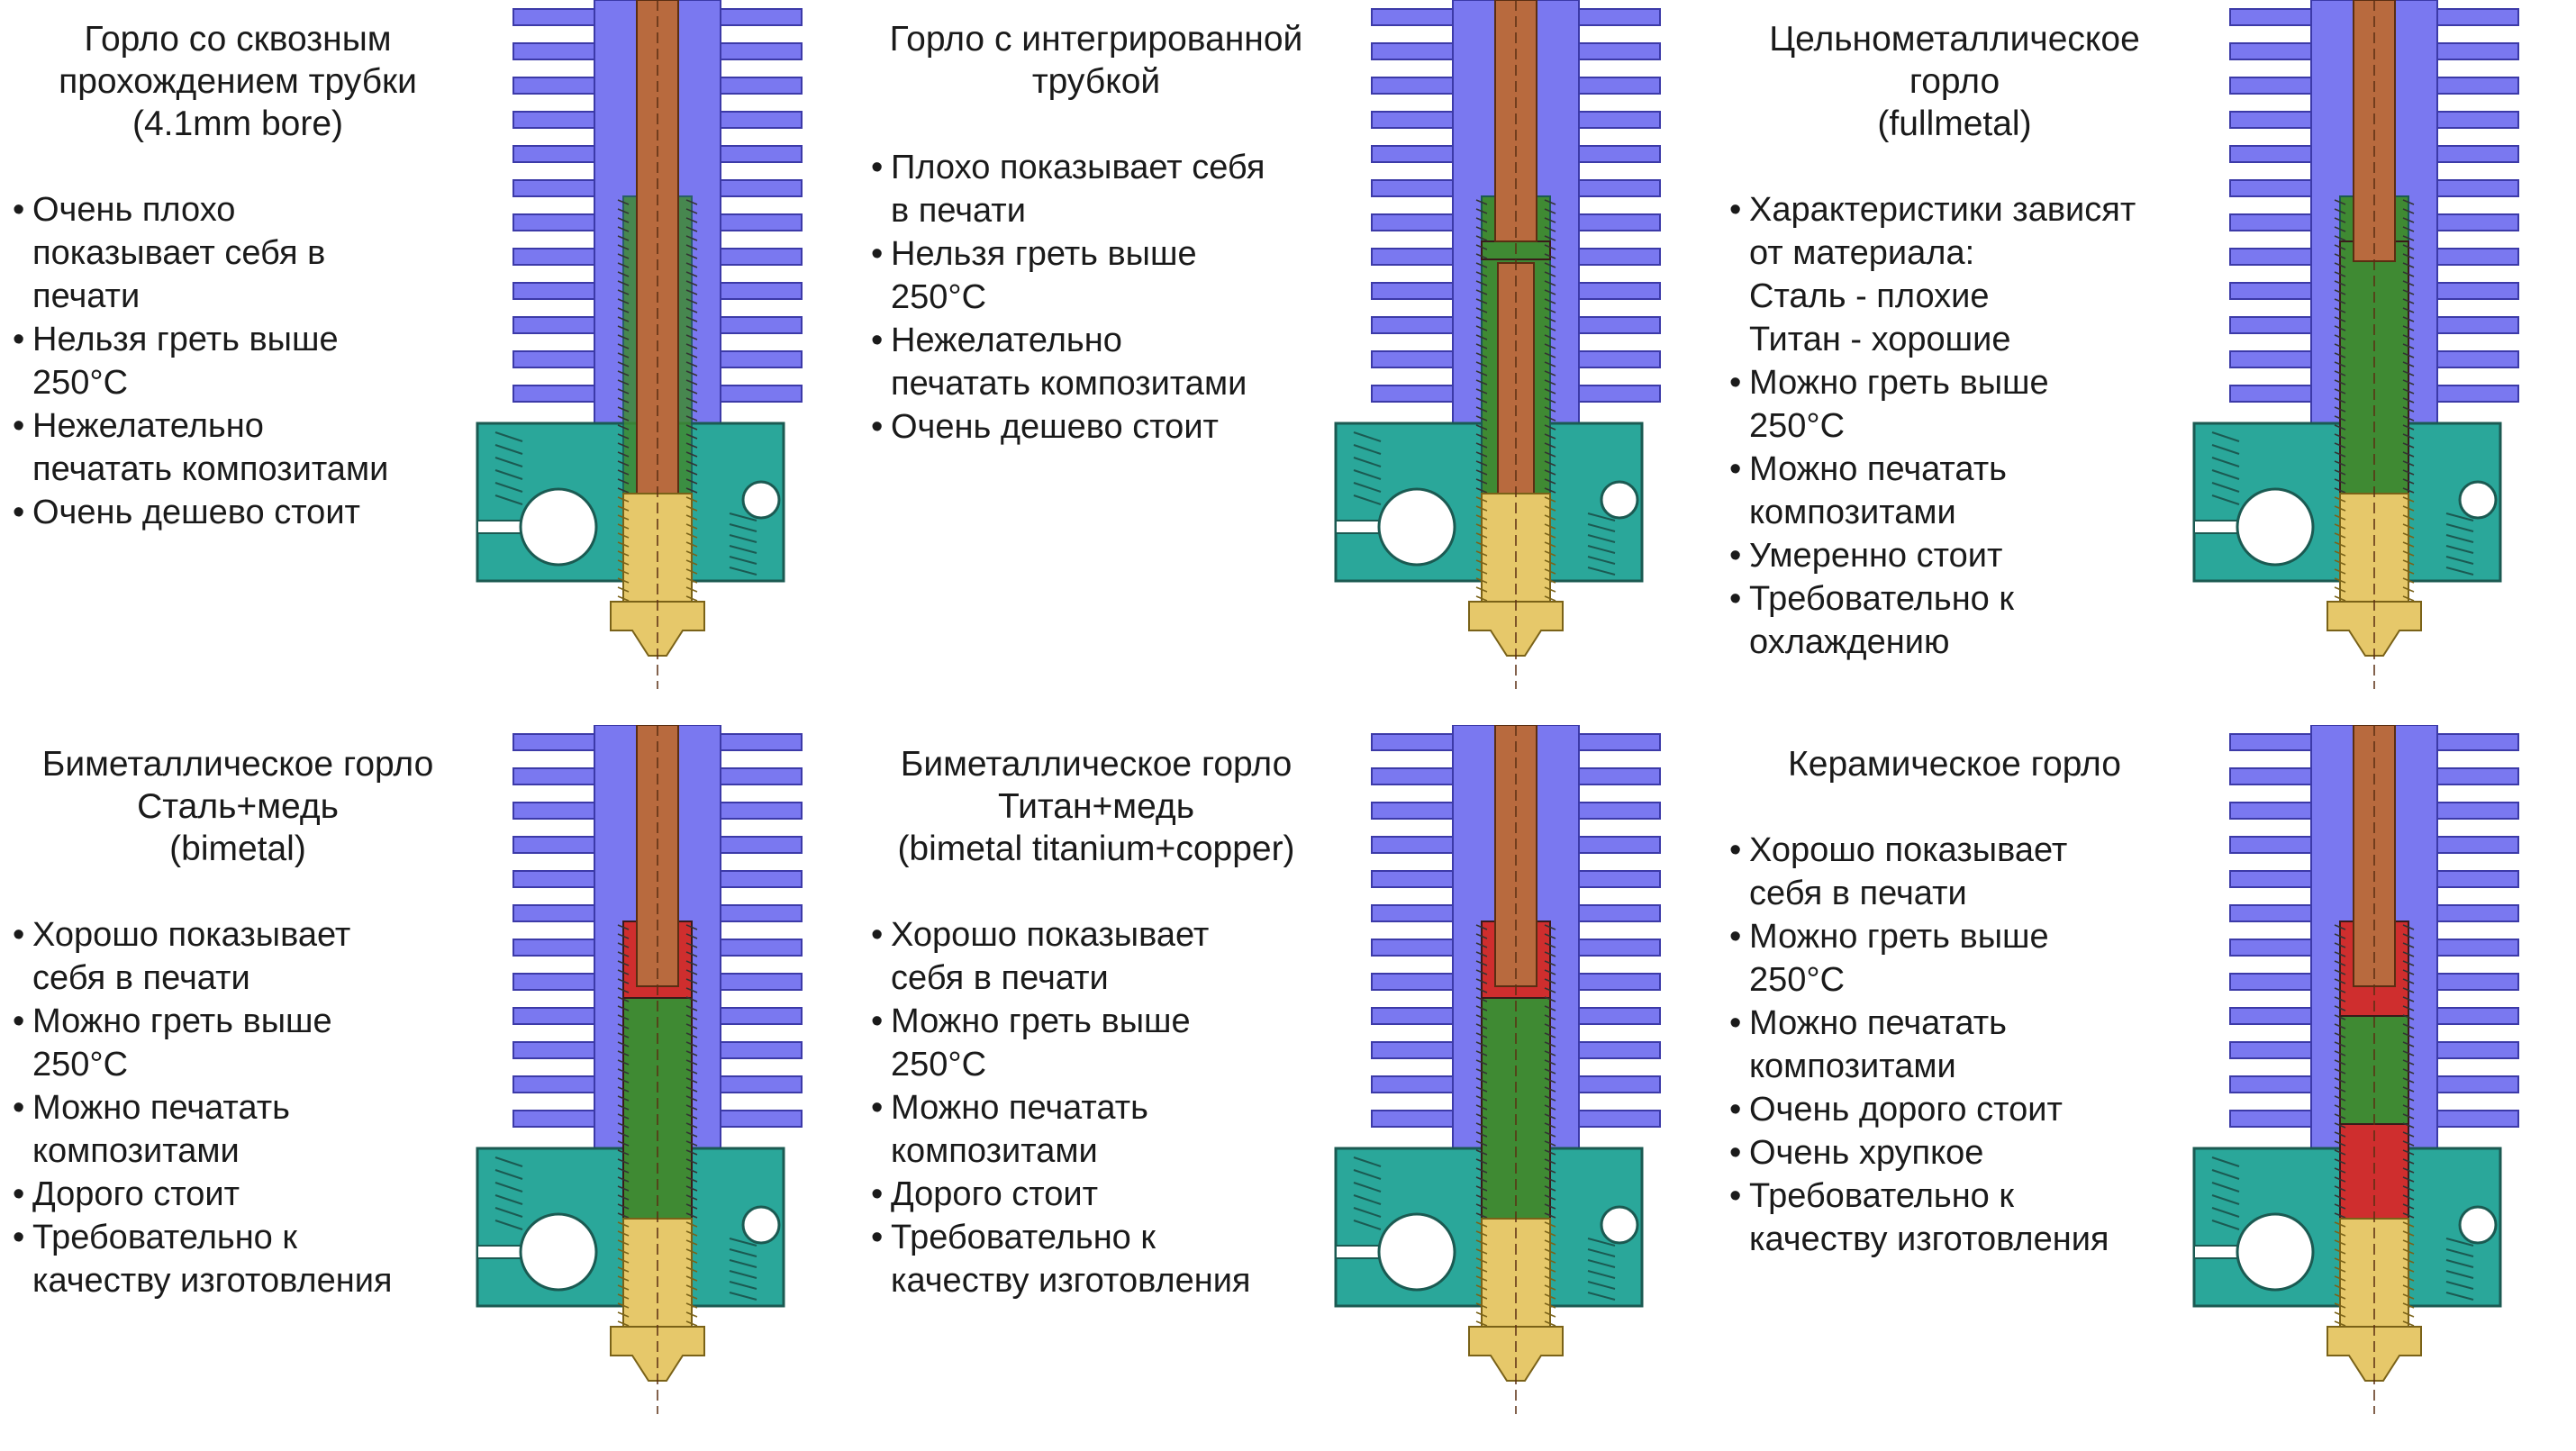 This screenshot has width=2576, height=1451. What do you see at coordinates (1096, 61) in the screenshot?
I see `panel-title: Горло с интегрированной трубкой` at bounding box center [1096, 61].